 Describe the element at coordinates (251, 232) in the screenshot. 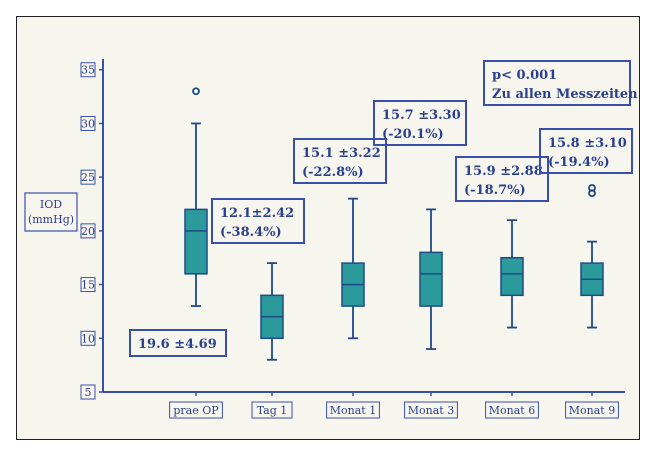

I see `annotation-text: (-38.4%)` at that location.